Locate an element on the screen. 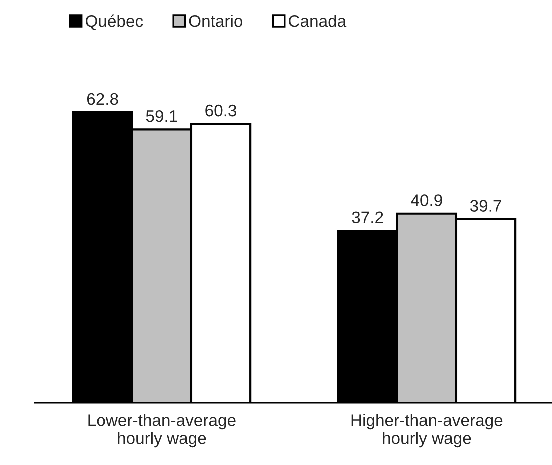  data-label: 37.2 is located at coordinates (368, 218).